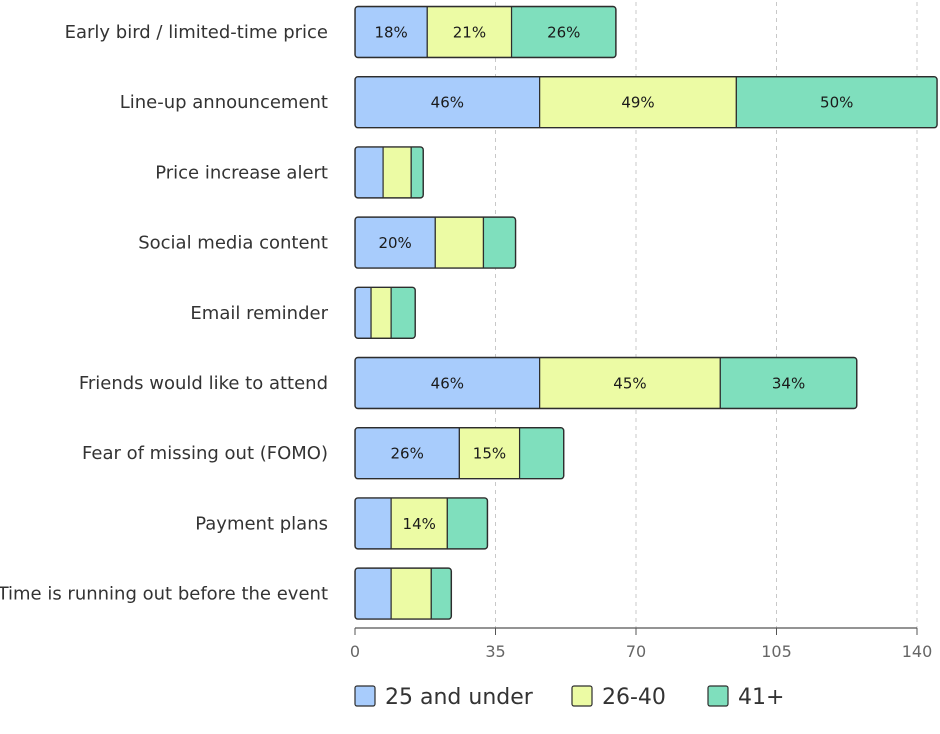  Describe the element at coordinates (394, 243) in the screenshot. I see `bar-value-label: 20%` at that location.